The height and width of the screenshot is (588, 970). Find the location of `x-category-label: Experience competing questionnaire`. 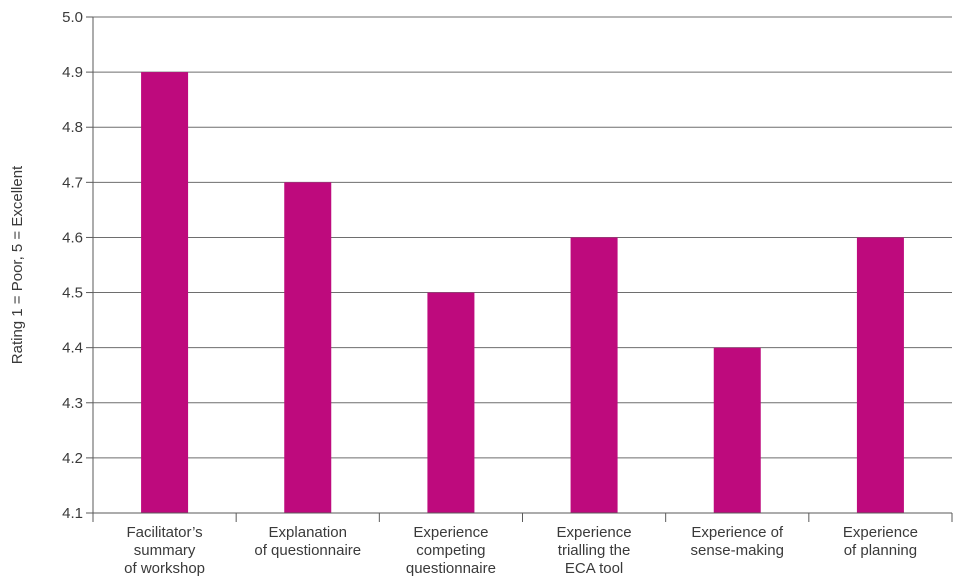

x-category-label: Experience competing questionnaire is located at coordinates (451, 550).